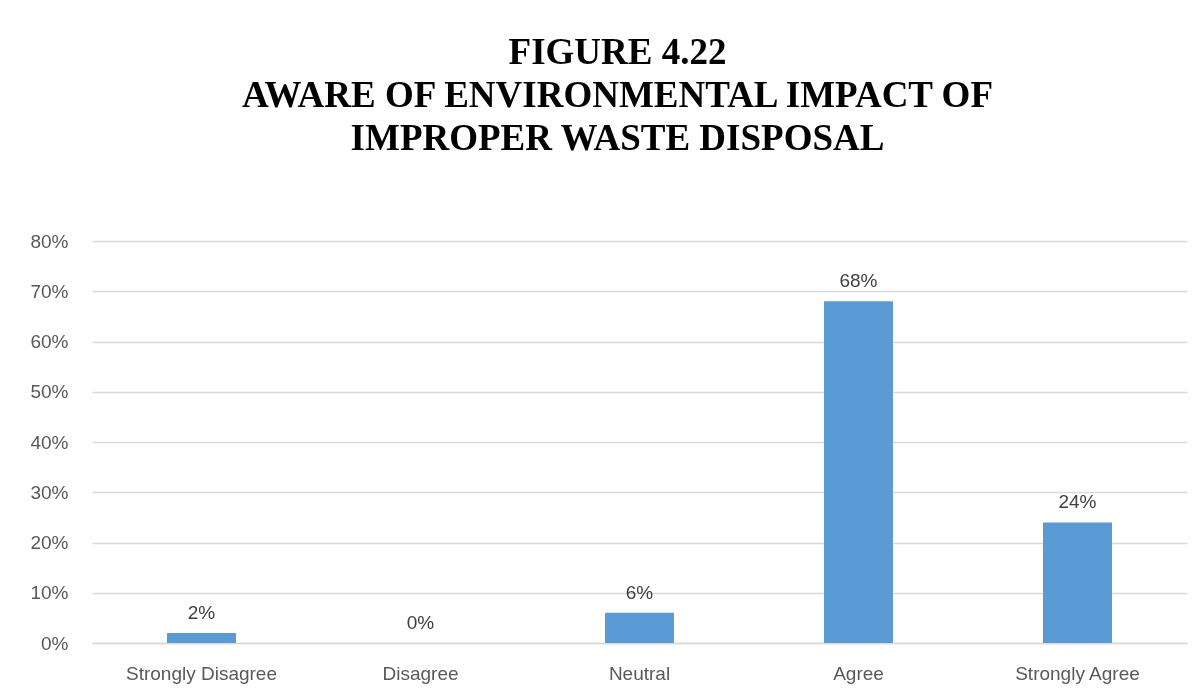  Describe the element at coordinates (858, 281) in the screenshot. I see `data-label: 68%` at that location.